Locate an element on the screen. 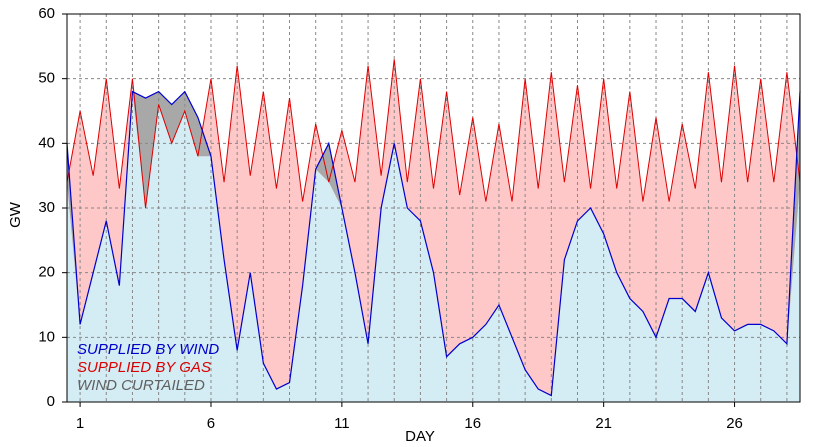 This screenshot has height=447, width=817. y-tick-label: 20 is located at coordinates (46, 272).